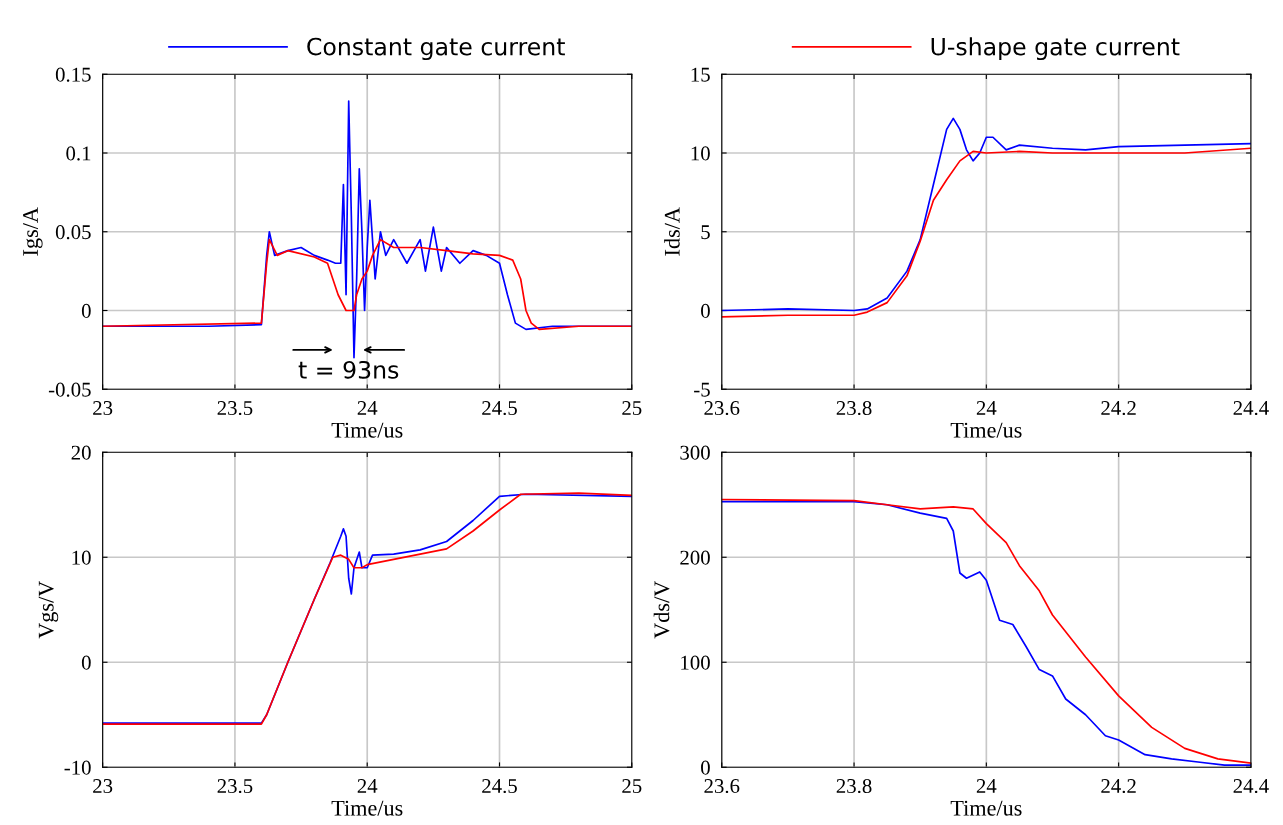  I want to click on y-tick-label: 200, so click(695, 557).